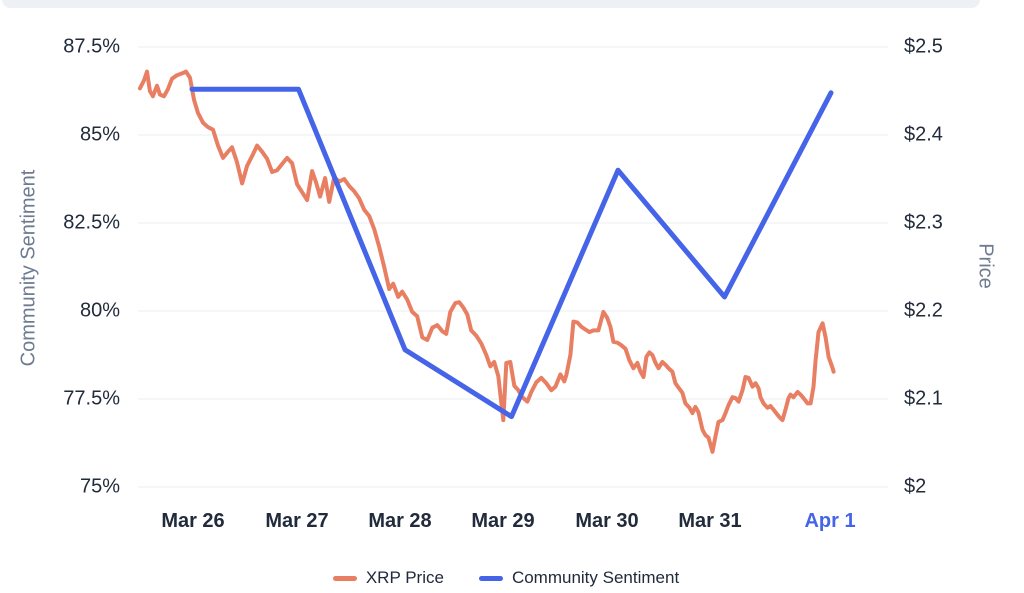  Describe the element at coordinates (830, 521) in the screenshot. I see `x-tick-apr-1: Apr 1` at that location.